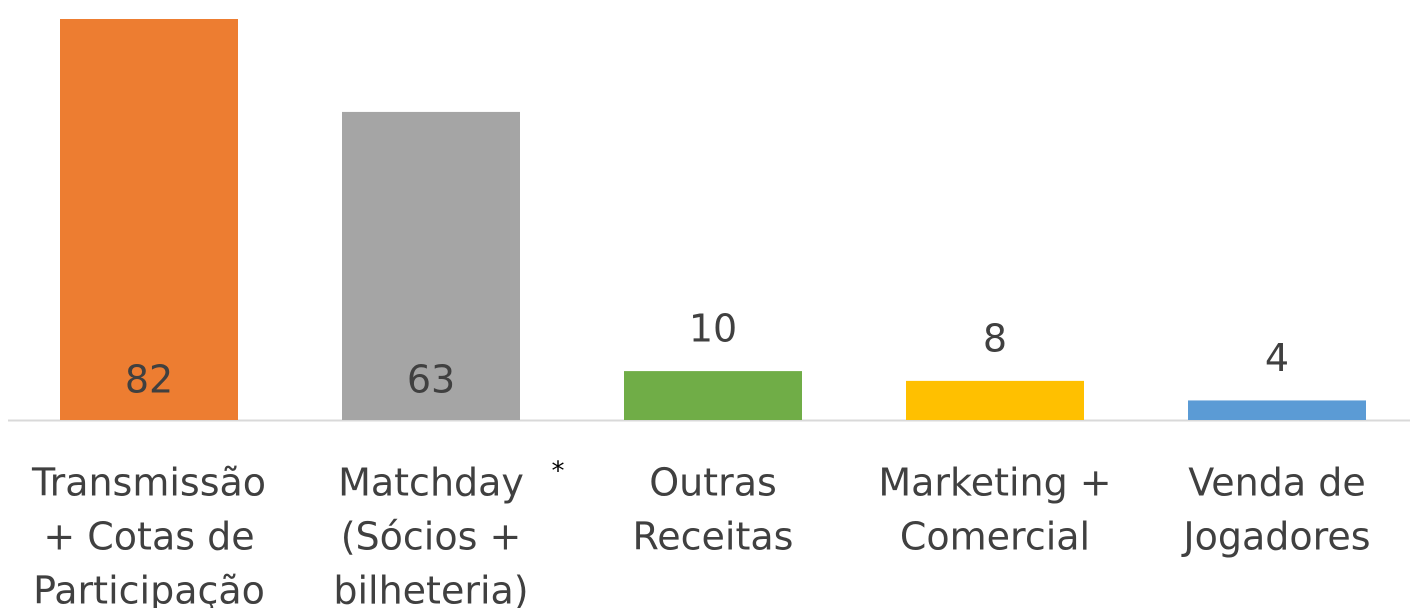  What do you see at coordinates (995, 537) in the screenshot?
I see `x-tick-label: Comercial` at bounding box center [995, 537].